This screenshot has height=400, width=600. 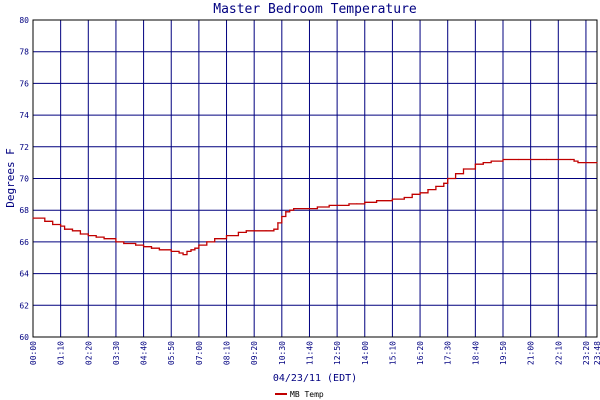 What do you see at coordinates (531, 353) in the screenshot?
I see `x-tick-label: 21:00` at bounding box center [531, 353].